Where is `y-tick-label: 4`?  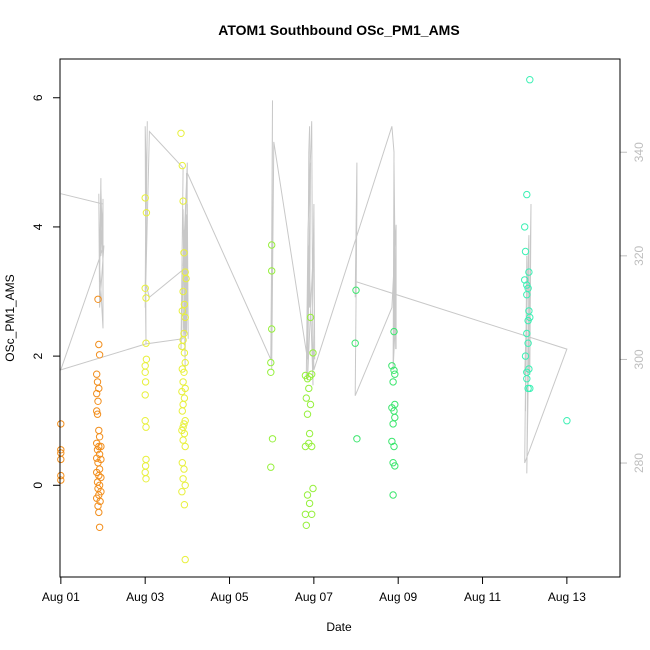
y-tick-label: 4 is located at coordinates (38, 226).